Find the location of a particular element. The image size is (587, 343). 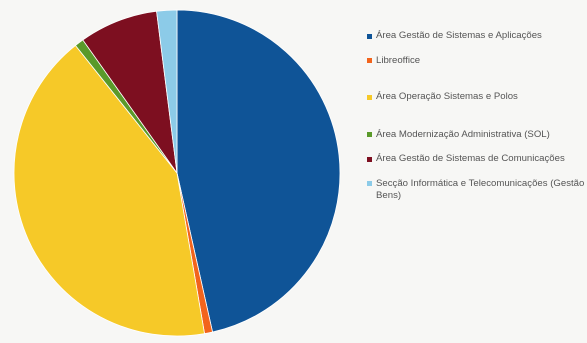

legend-label: Área Gestão de Sistemas de Comunicações is located at coordinates (470, 158).